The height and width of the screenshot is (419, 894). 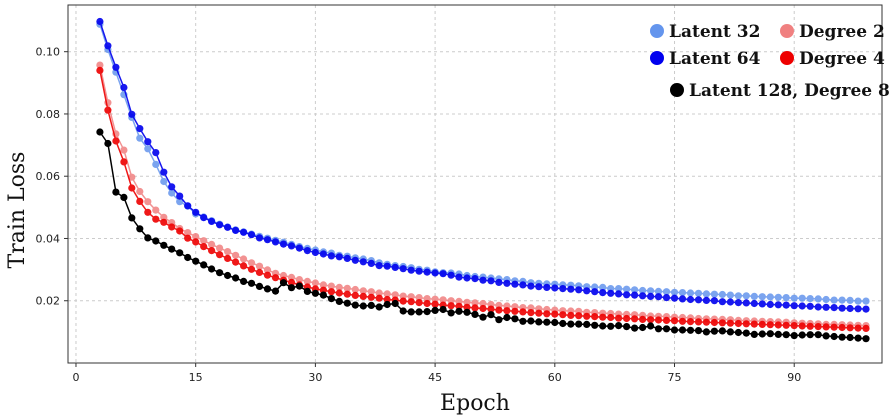 What do you see at coordinates (48, 238) in the screenshot?
I see `y-tick-label: 0.04` at bounding box center [48, 238].